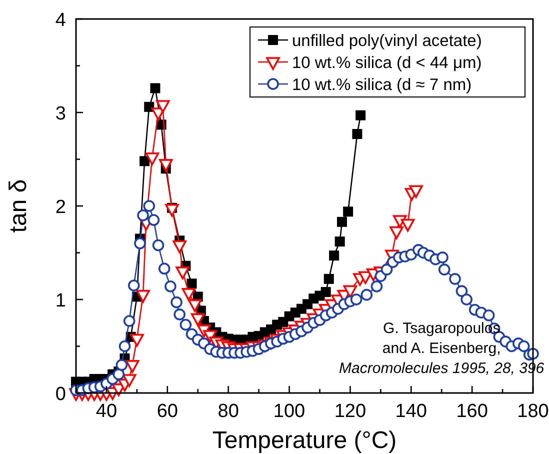 This screenshot has width=549, height=454. What do you see at coordinates (441, 348) in the screenshot?
I see `annotation: and A. Eisenberg,` at bounding box center [441, 348].